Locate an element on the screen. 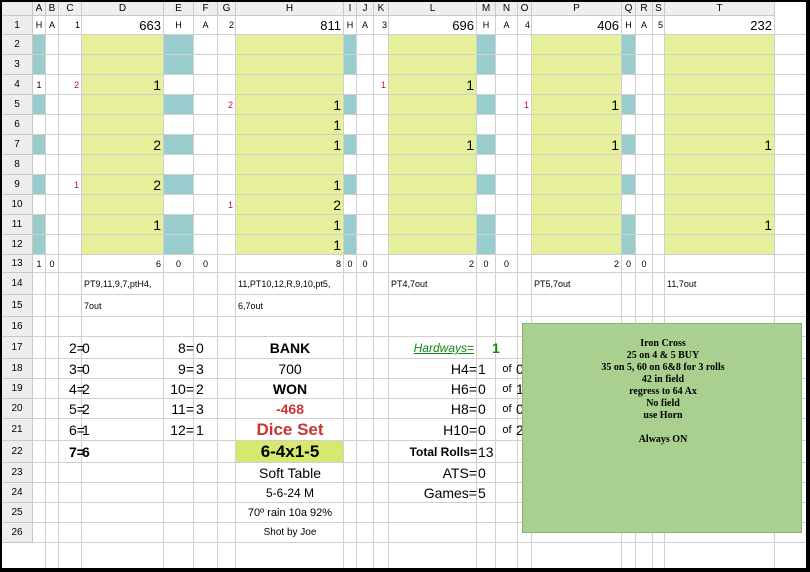  tally-h9: 1 is located at coordinates (337, 185).